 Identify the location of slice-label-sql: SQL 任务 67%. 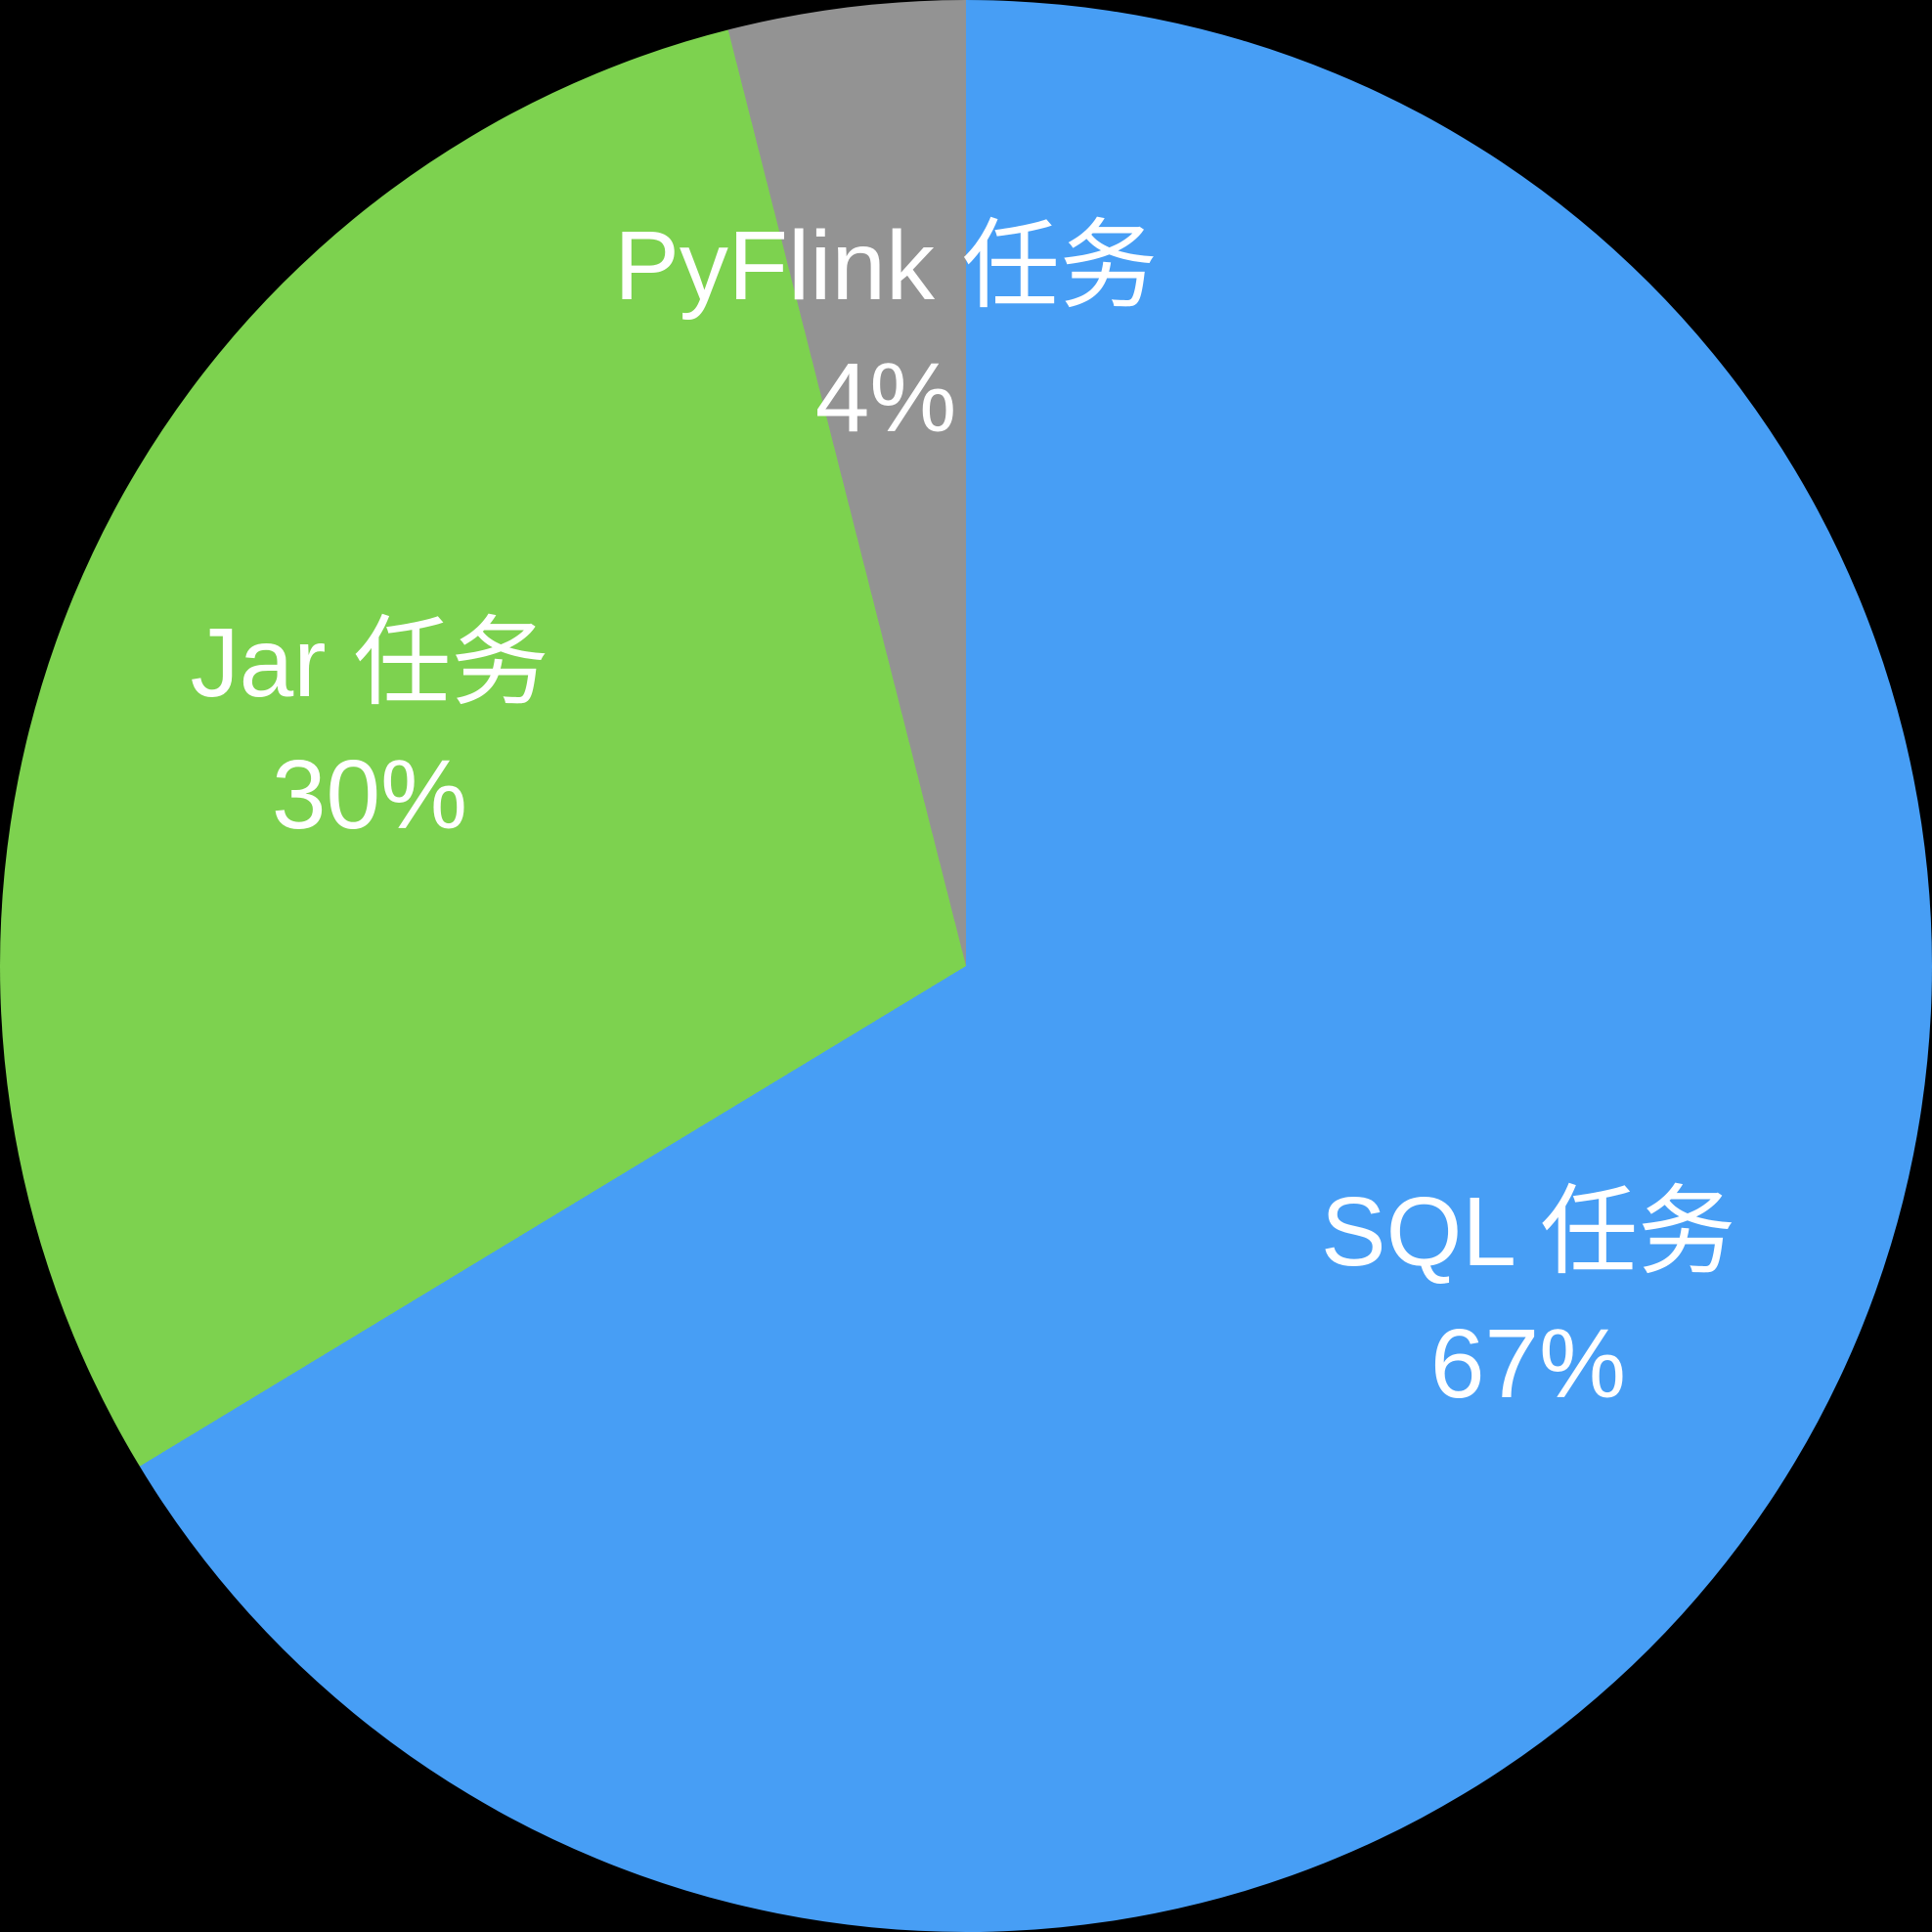
(1528, 1298).